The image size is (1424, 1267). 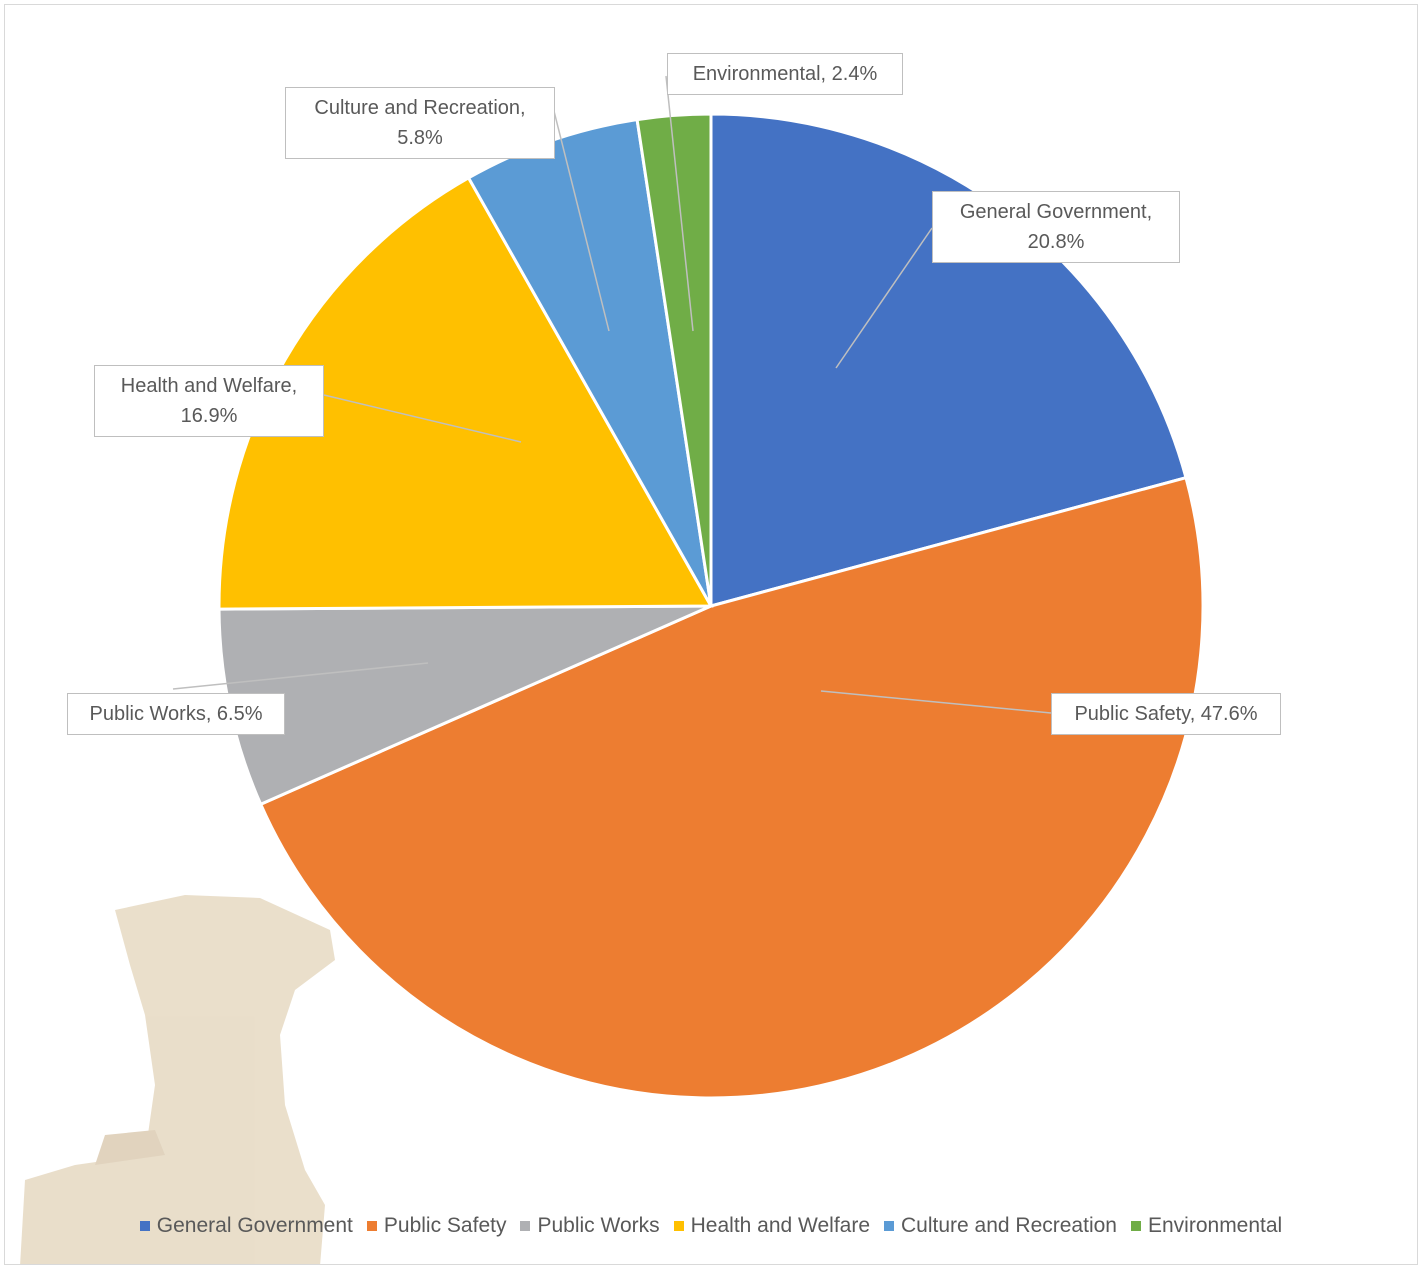 I want to click on legend-label: Environmental, so click(x=1215, y=1225).